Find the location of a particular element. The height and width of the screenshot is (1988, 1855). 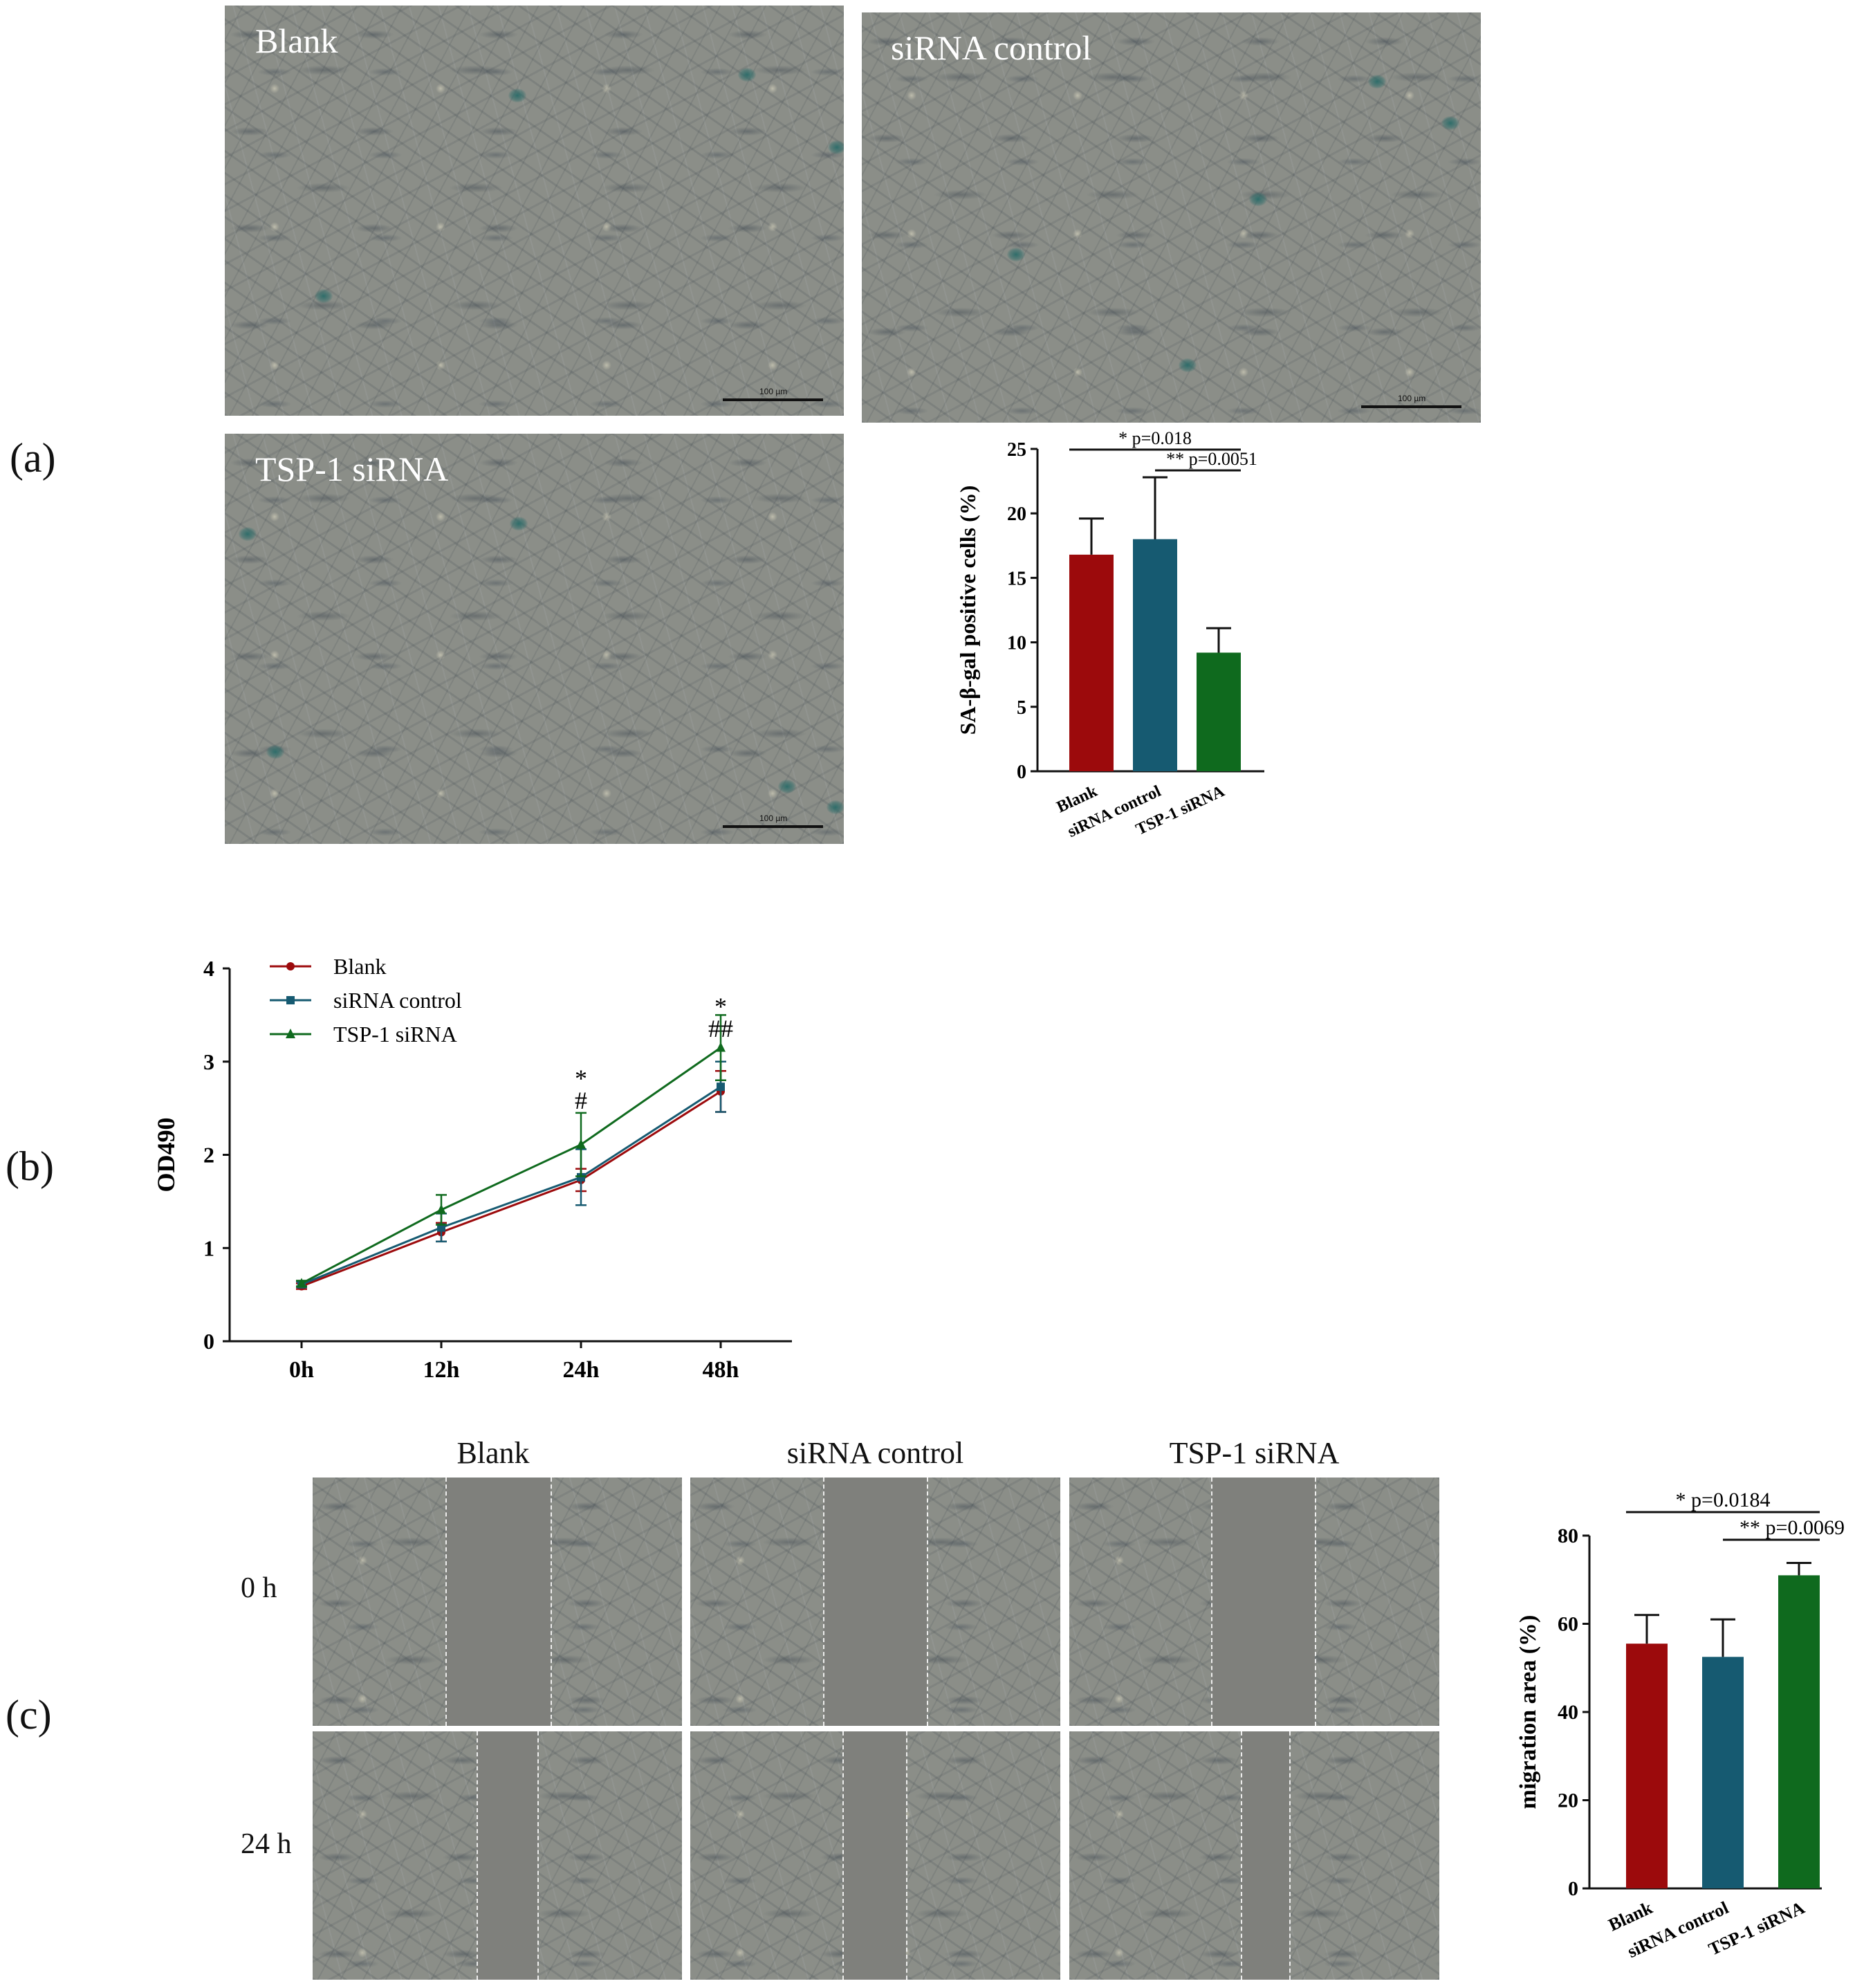

legend-label: TSP-1 siRNA is located at coordinates (395, 1034).